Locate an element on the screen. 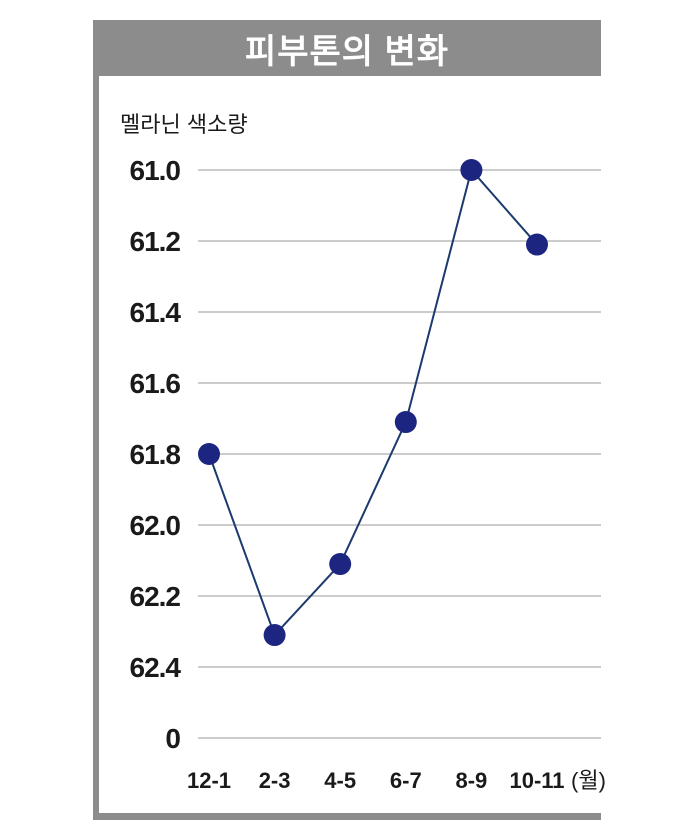 This screenshot has height=840, width=700. x-tick-label: 12-1 is located at coordinates (209, 780).